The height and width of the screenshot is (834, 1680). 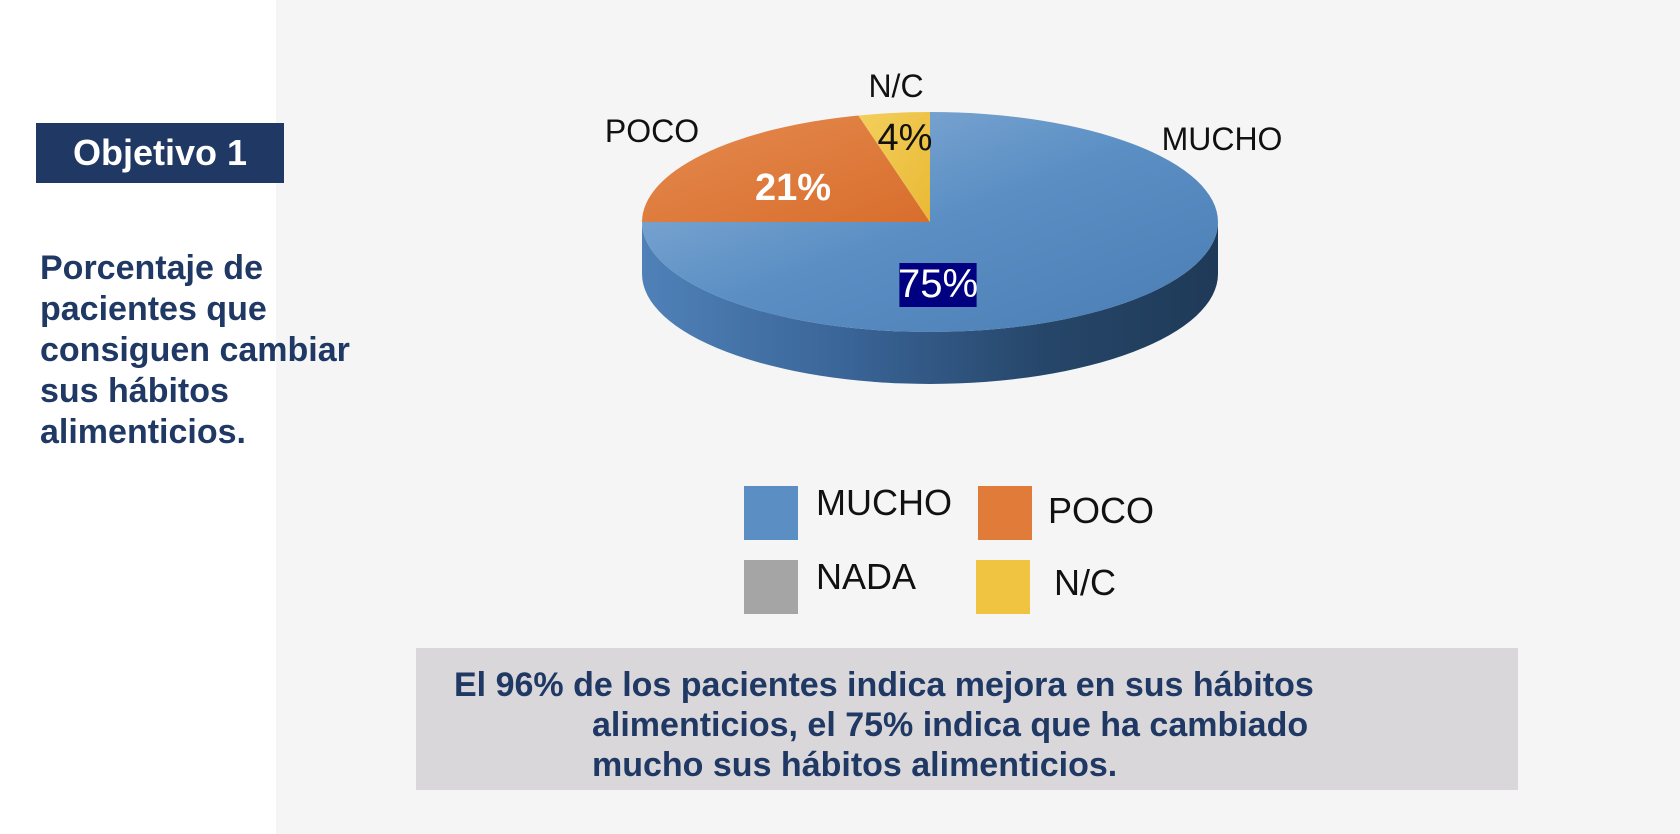 I want to click on data-label-poco: 21%, so click(x=793, y=188).